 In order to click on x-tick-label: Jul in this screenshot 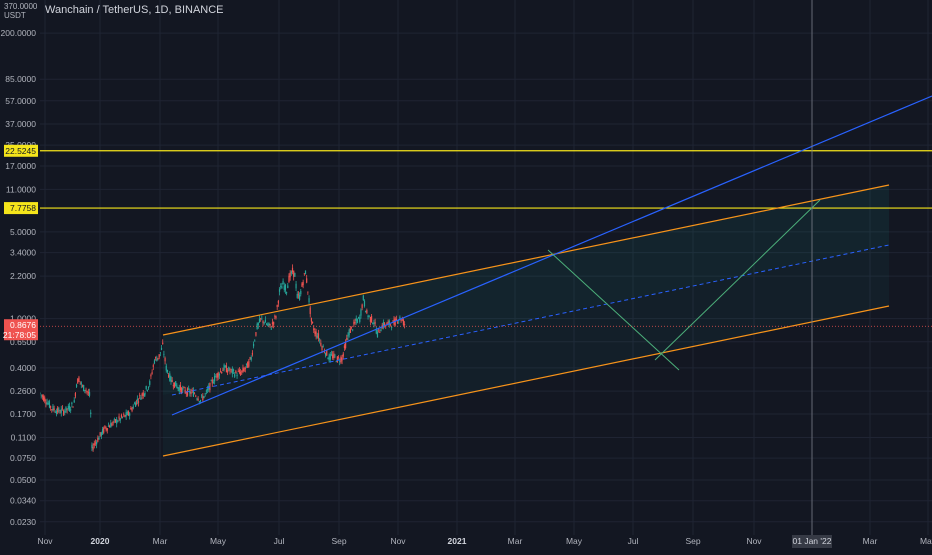, I will do `click(633, 541)`.